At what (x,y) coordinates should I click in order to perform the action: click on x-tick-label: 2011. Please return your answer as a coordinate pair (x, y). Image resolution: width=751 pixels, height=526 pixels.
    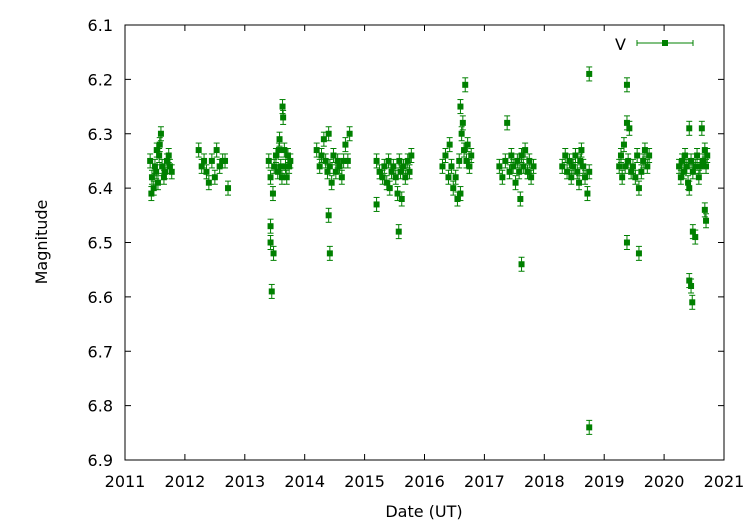
    Looking at the image, I should click on (125, 481).